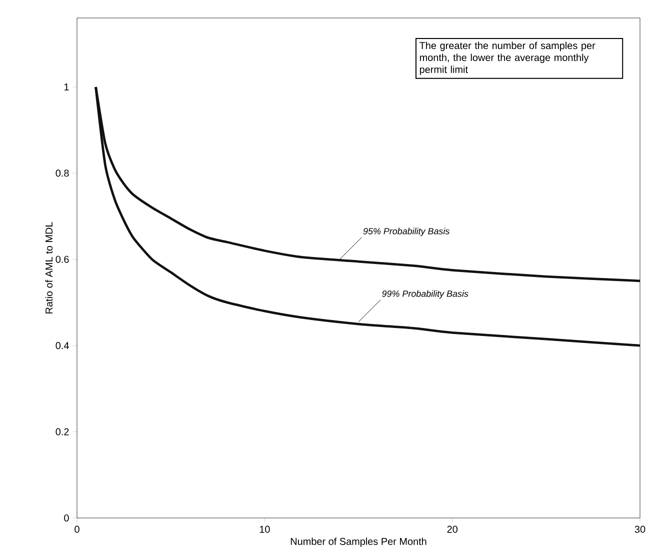  Describe the element at coordinates (62, 432) in the screenshot. I see `y-tick-label: 0.2` at that location.